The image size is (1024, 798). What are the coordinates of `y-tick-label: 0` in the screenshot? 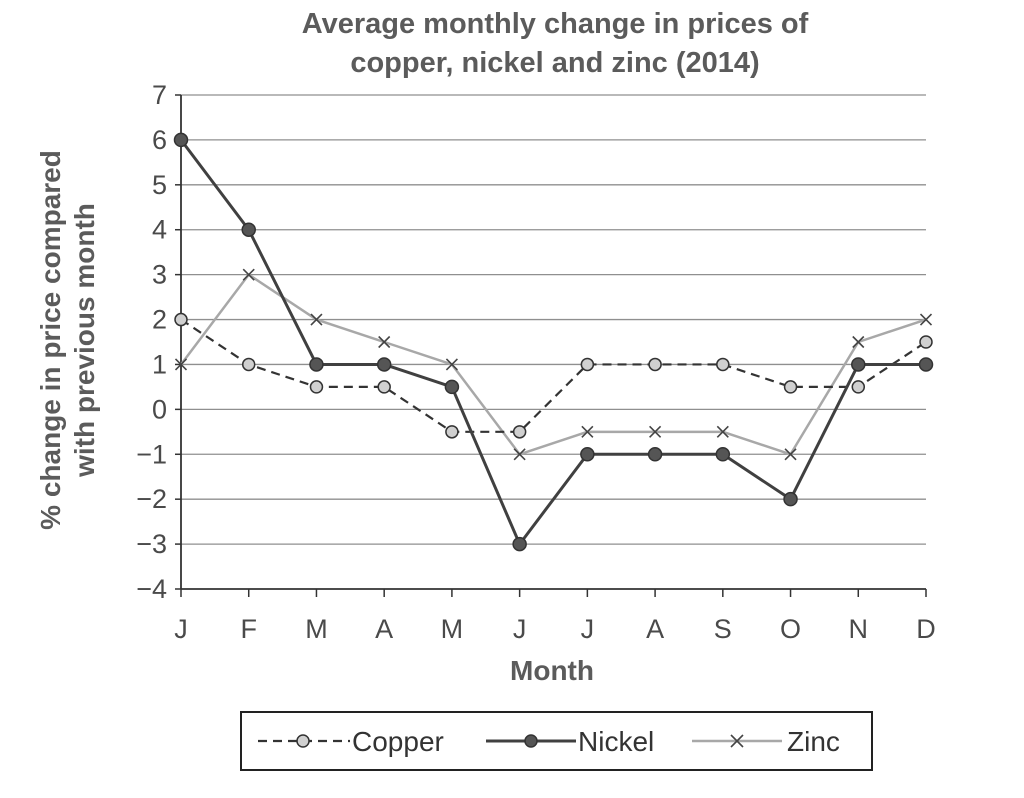 It's located at (159, 409).